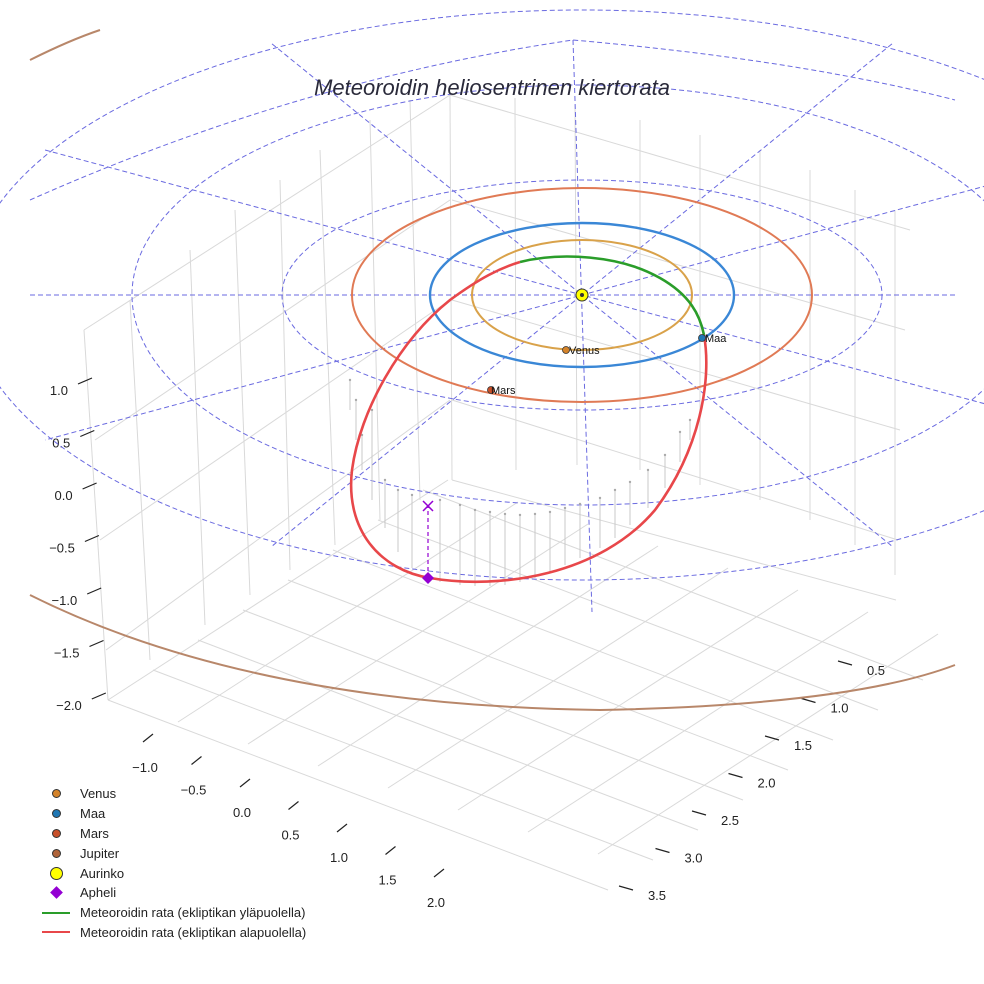 The image size is (984, 984). I want to click on legend-label: Jupiter, so click(100, 853).